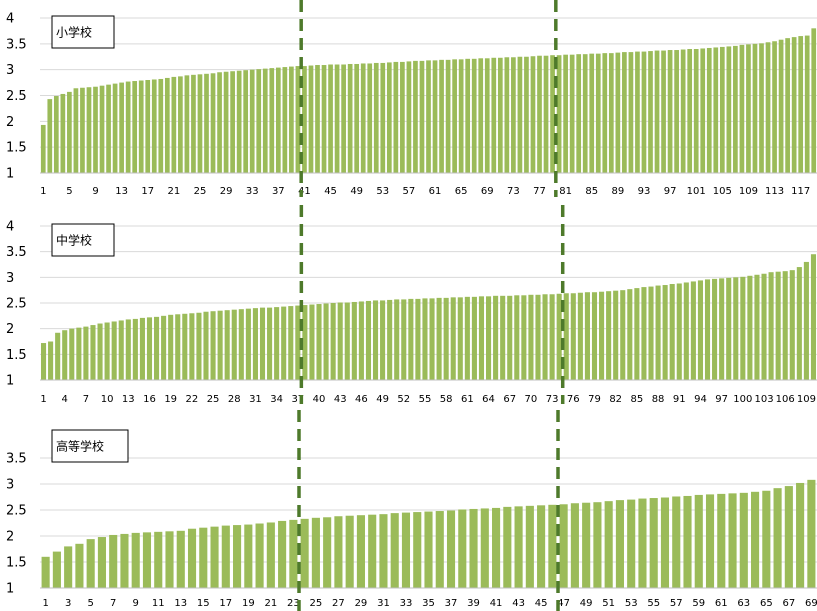 The image size is (817, 611). What do you see at coordinates (617, 191) in the screenshot?
I see `x-tick-label: 89` at bounding box center [617, 191].